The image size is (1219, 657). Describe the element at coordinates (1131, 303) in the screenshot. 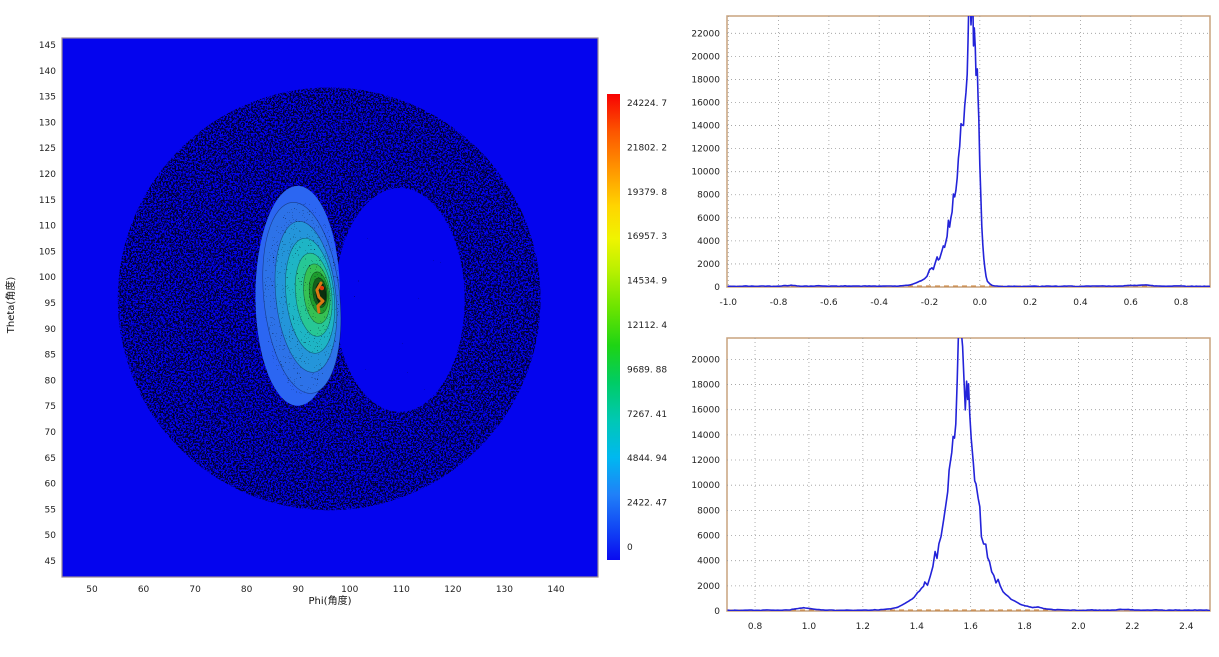

I see `x-tick-label: 0.6` at that location.